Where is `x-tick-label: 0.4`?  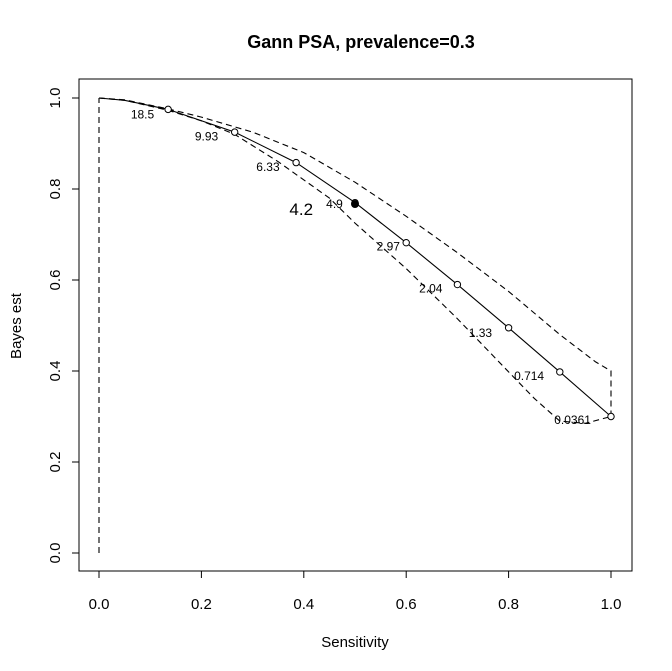
x-tick-label: 0.4 is located at coordinates (303, 604).